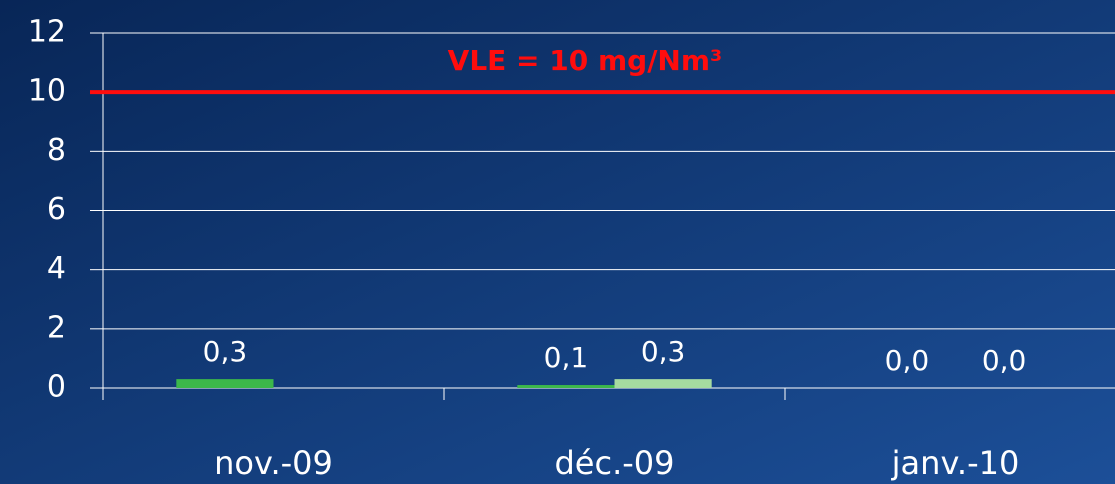 Image resolution: width=1115 pixels, height=484 pixels. What do you see at coordinates (955, 463) in the screenshot?
I see `x-tick-label: janv.-10` at bounding box center [955, 463].